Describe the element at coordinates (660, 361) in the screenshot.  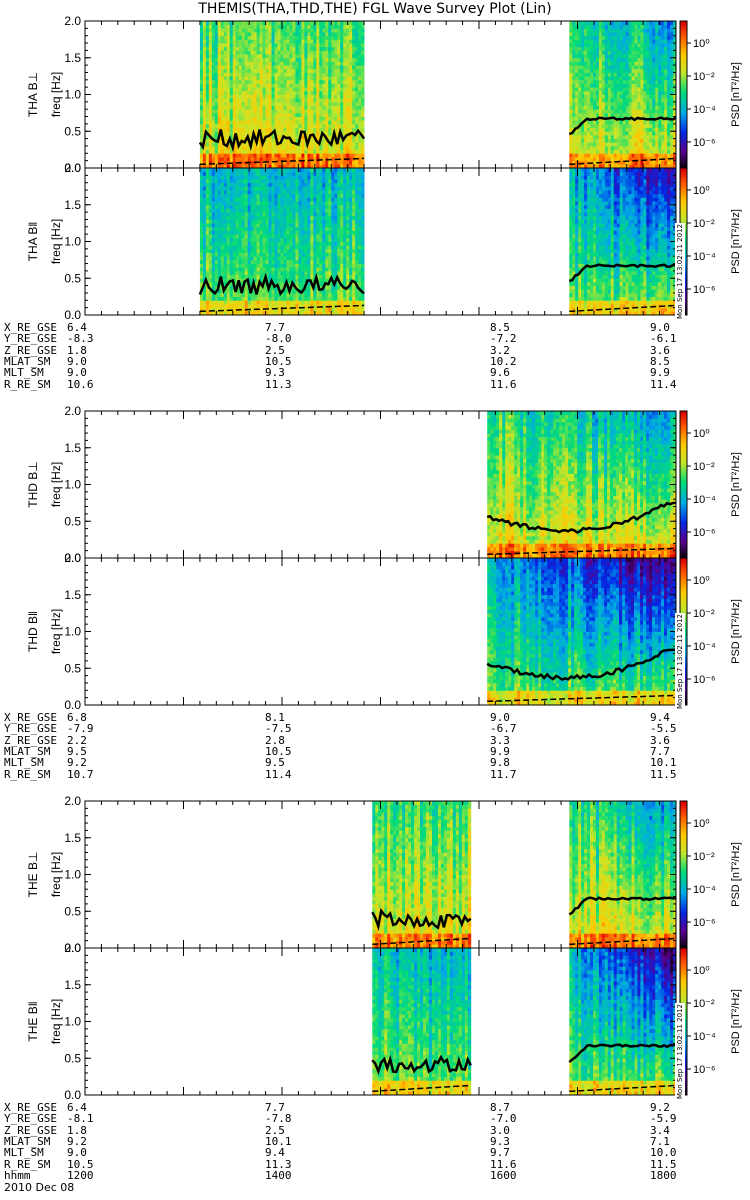
I see `orbit-value: 8.5` at that location.